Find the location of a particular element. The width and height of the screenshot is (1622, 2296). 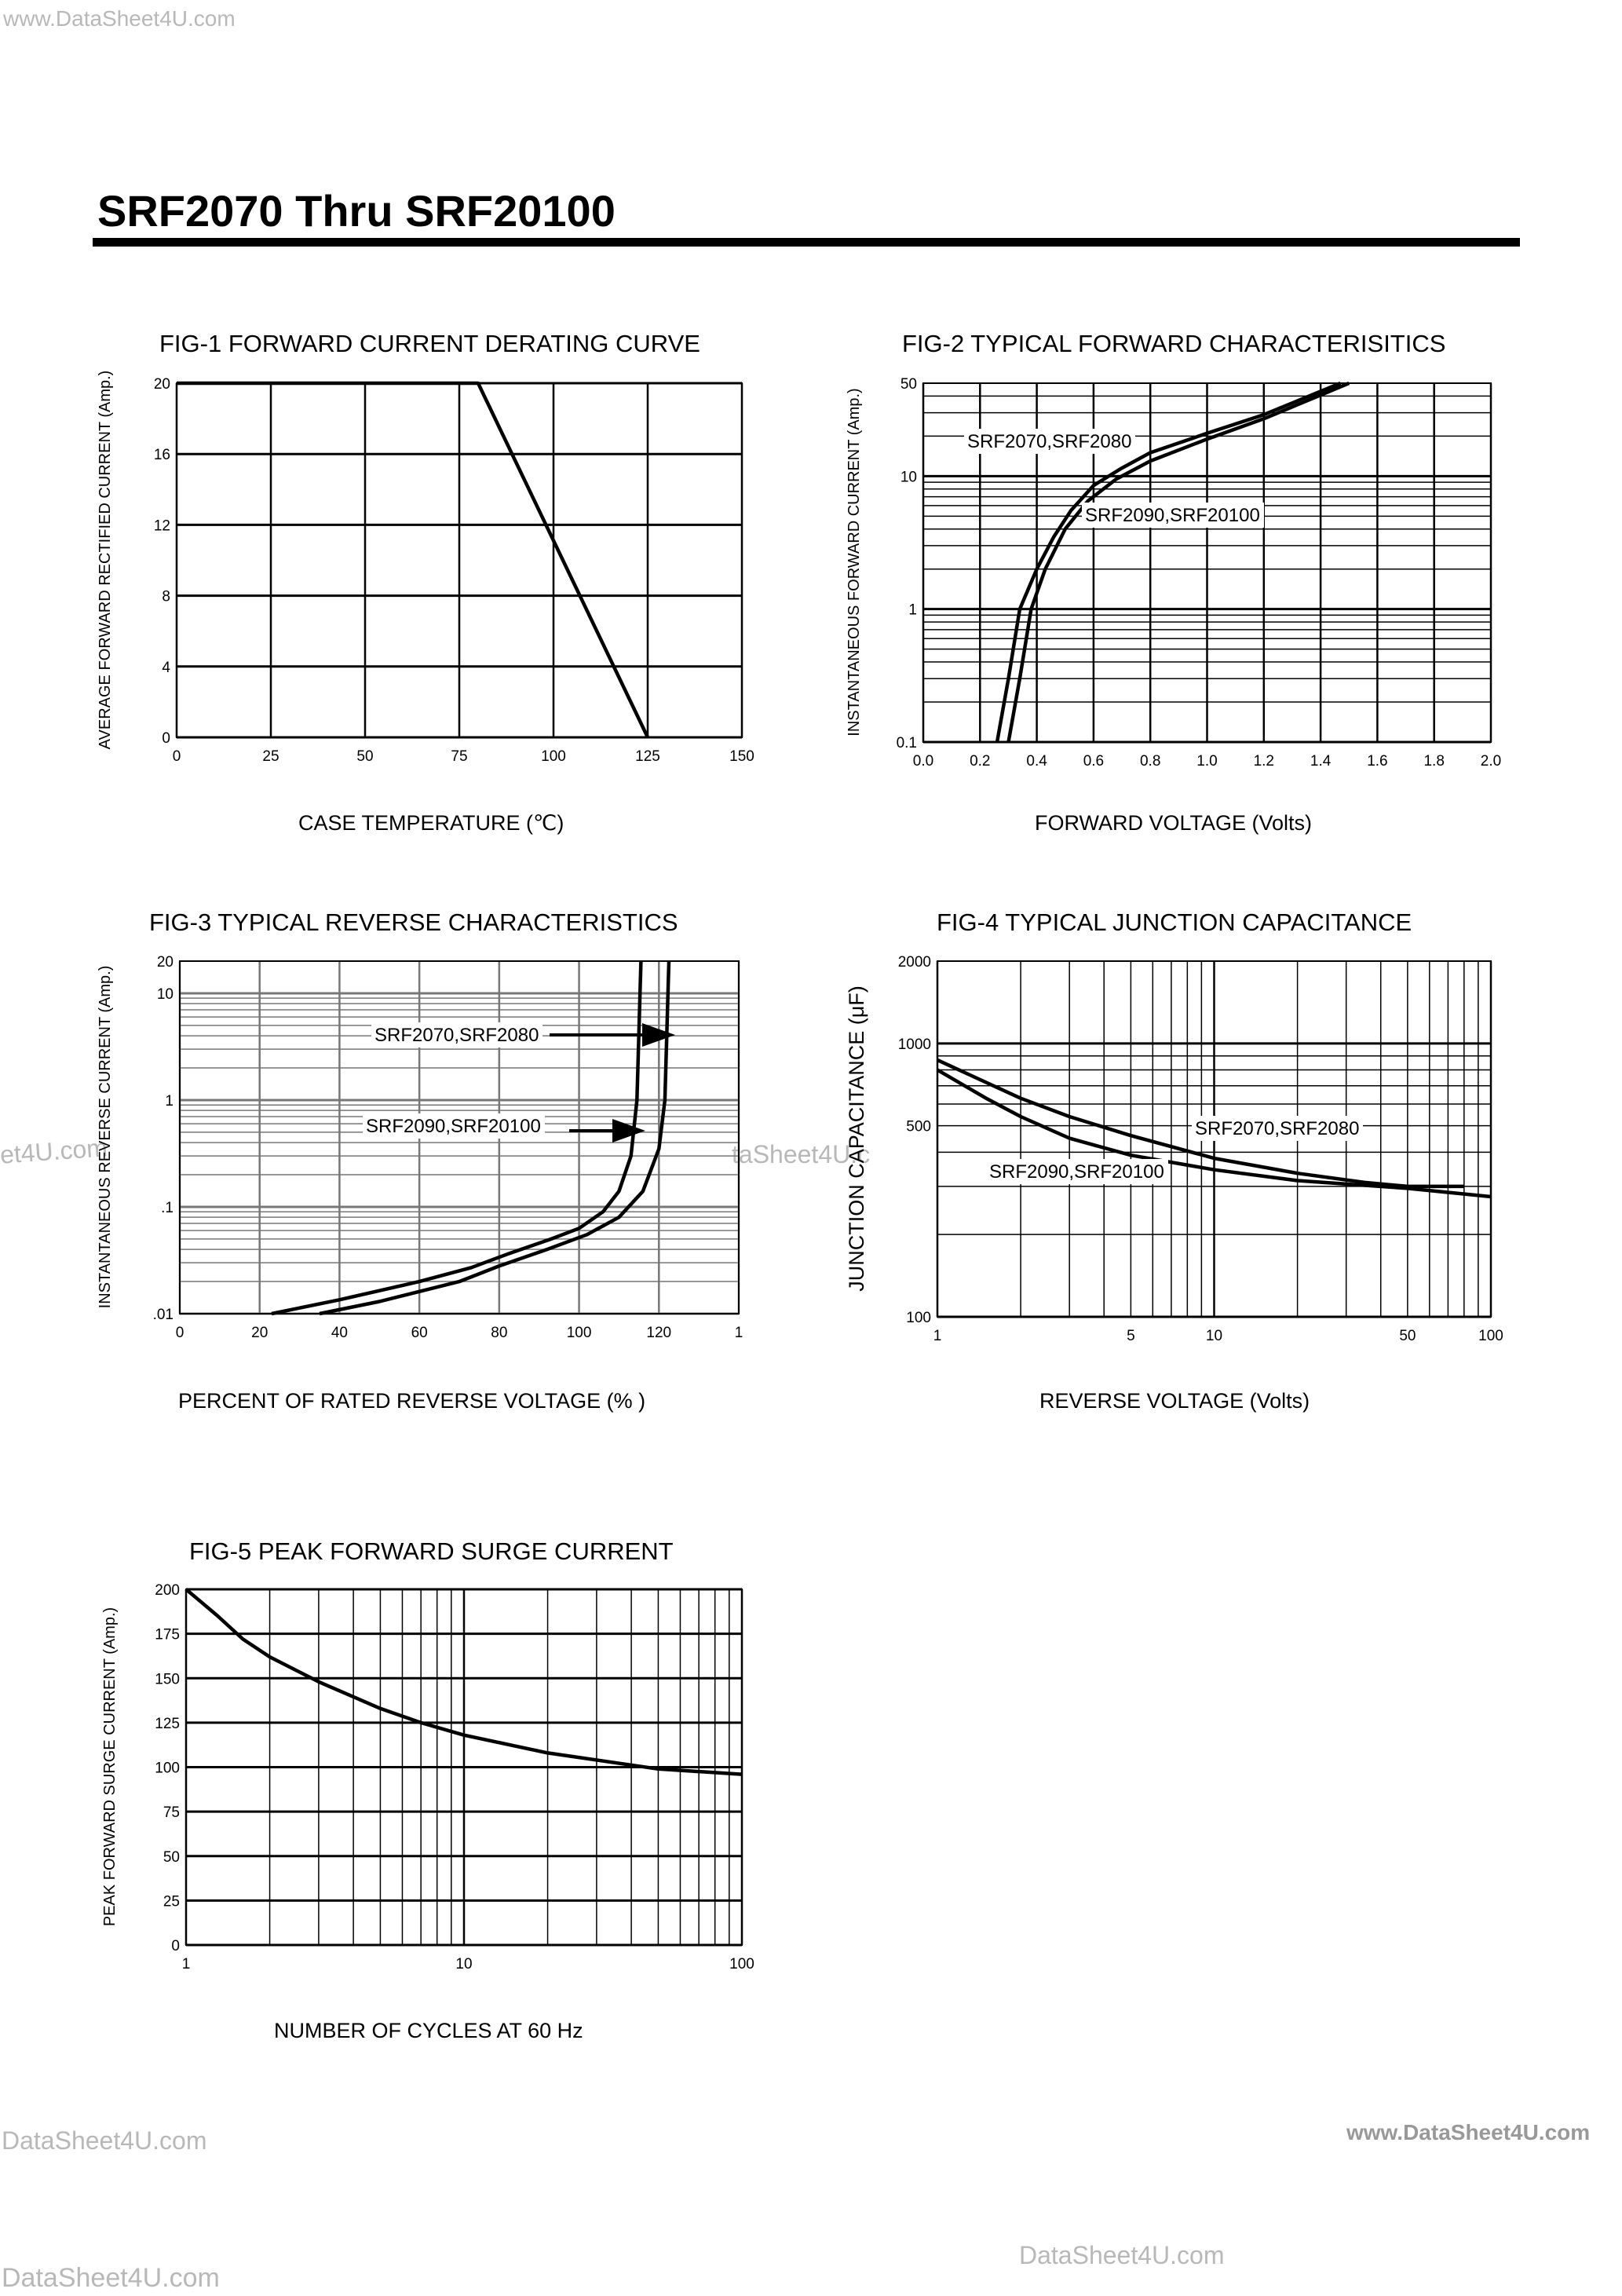

fig3-xlabel: PERCENT OF RATED REVERSE VOLTAGE (% ) is located at coordinates (412, 1401).